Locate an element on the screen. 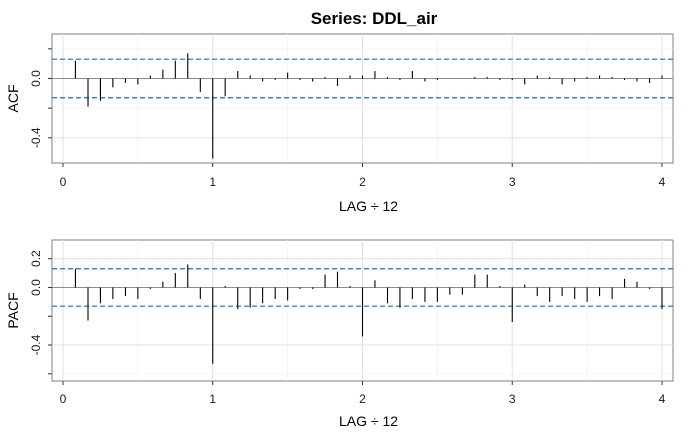 The image size is (700, 432). y-axis-label: PACF is located at coordinates (13, 310).